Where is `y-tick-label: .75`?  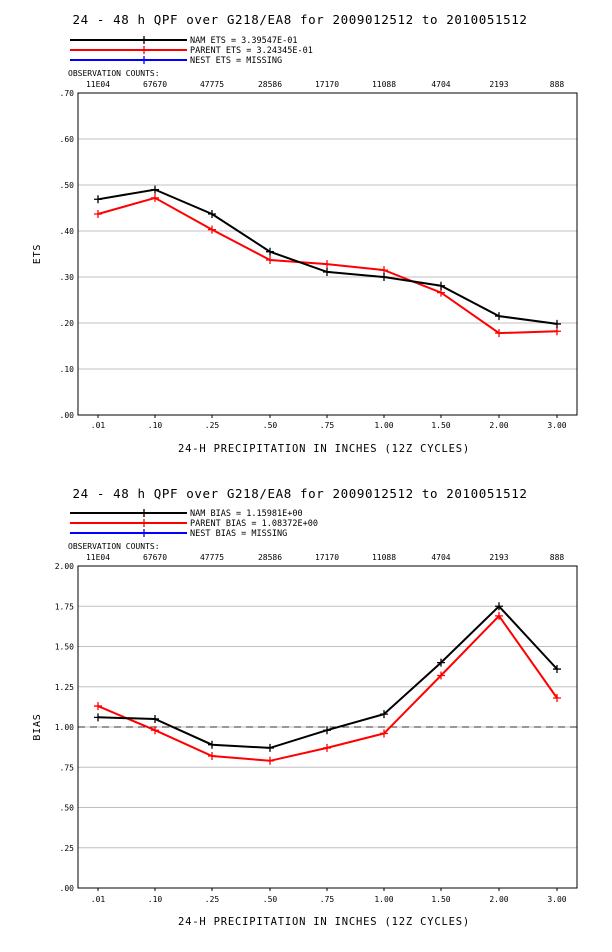
y-tick-label: .75 is located at coordinates (67, 767).